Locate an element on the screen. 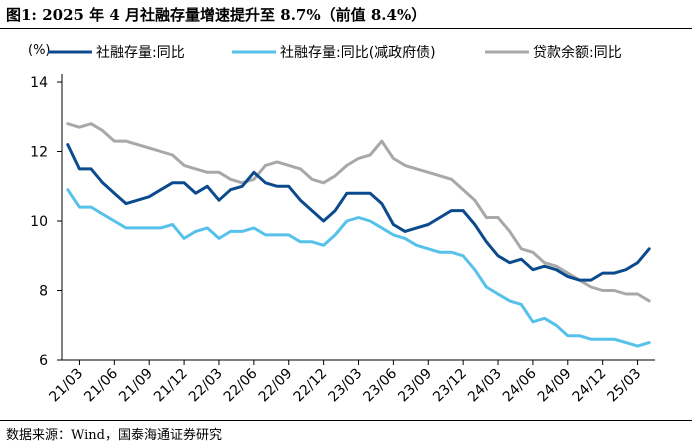 The image size is (692, 447). x-tick-label: 22/06 is located at coordinates (241, 385).